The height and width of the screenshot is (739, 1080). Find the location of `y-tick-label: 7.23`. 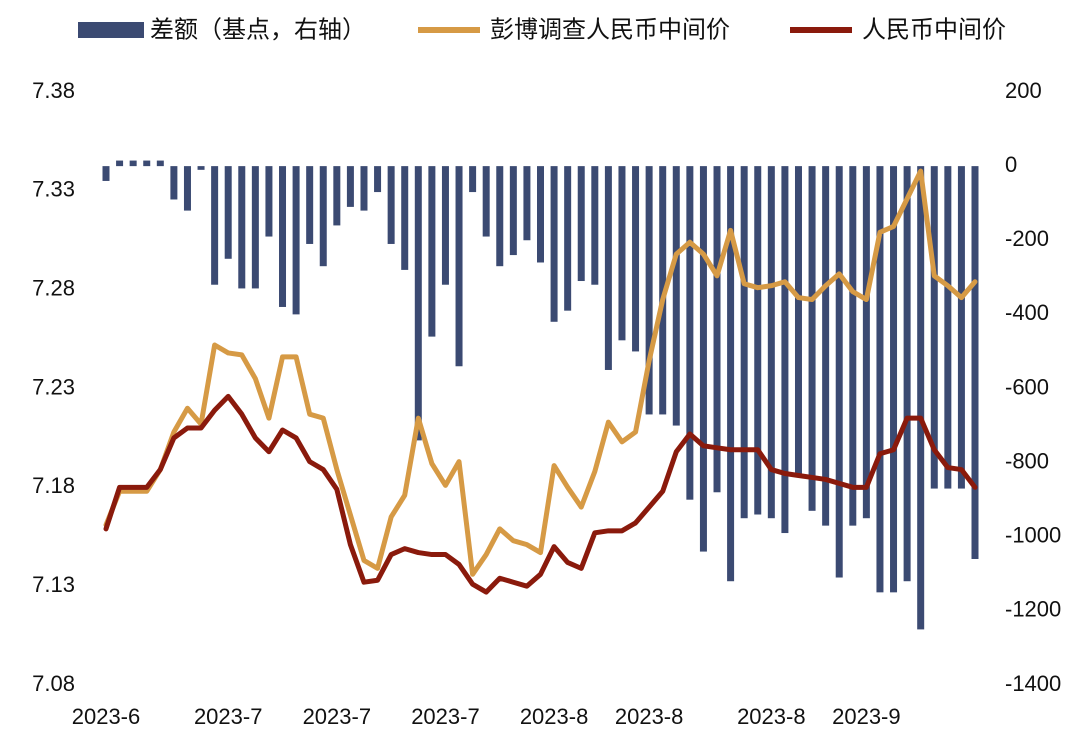

y-tick-label: 7.23 is located at coordinates (53, 386).